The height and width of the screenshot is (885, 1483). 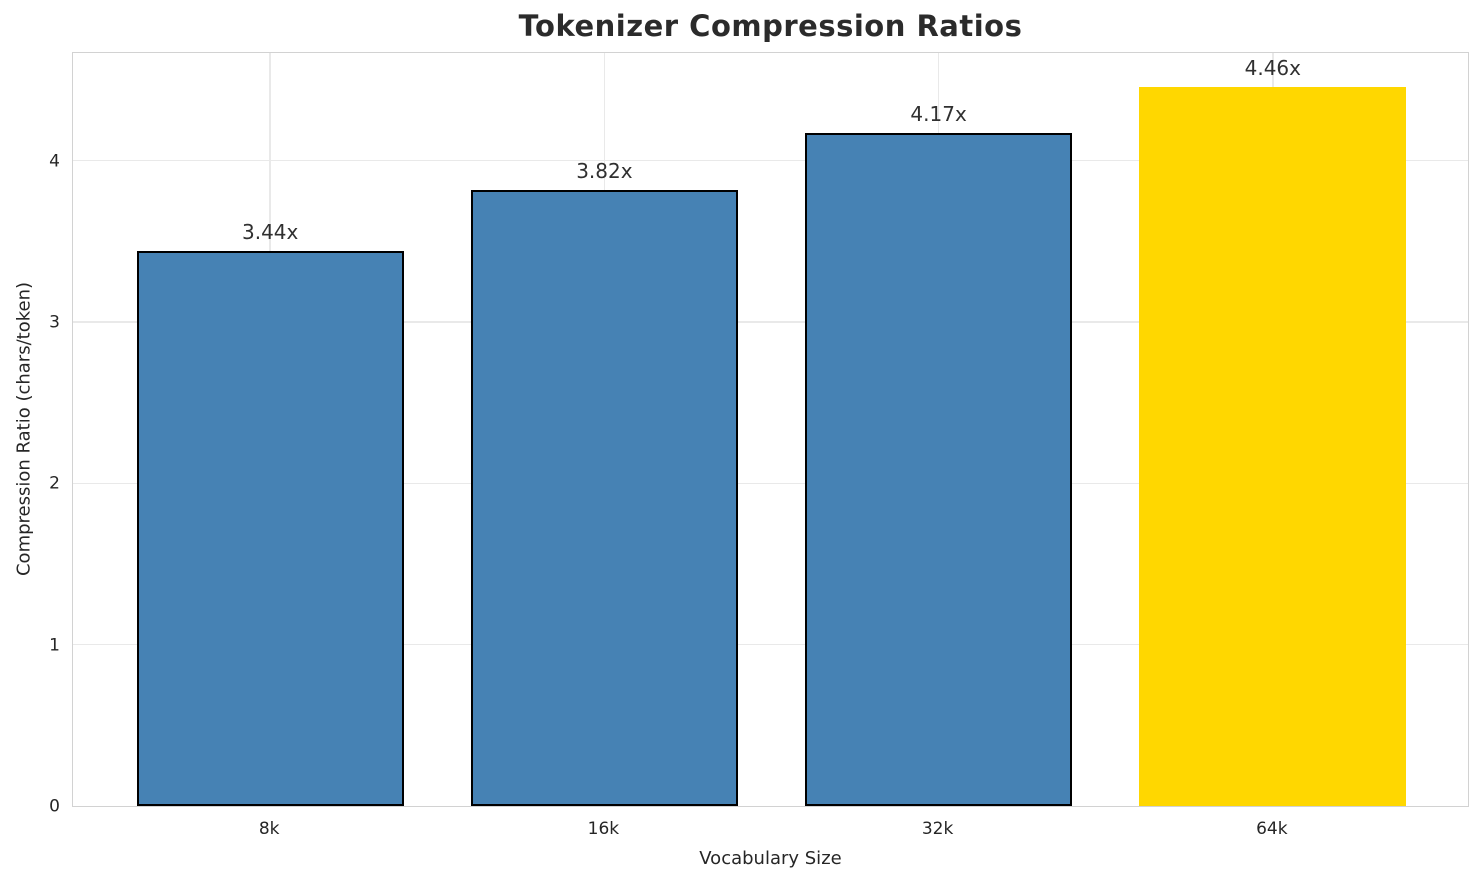 What do you see at coordinates (1272, 829) in the screenshot?
I see `x-tick-64k: 64k` at bounding box center [1272, 829].